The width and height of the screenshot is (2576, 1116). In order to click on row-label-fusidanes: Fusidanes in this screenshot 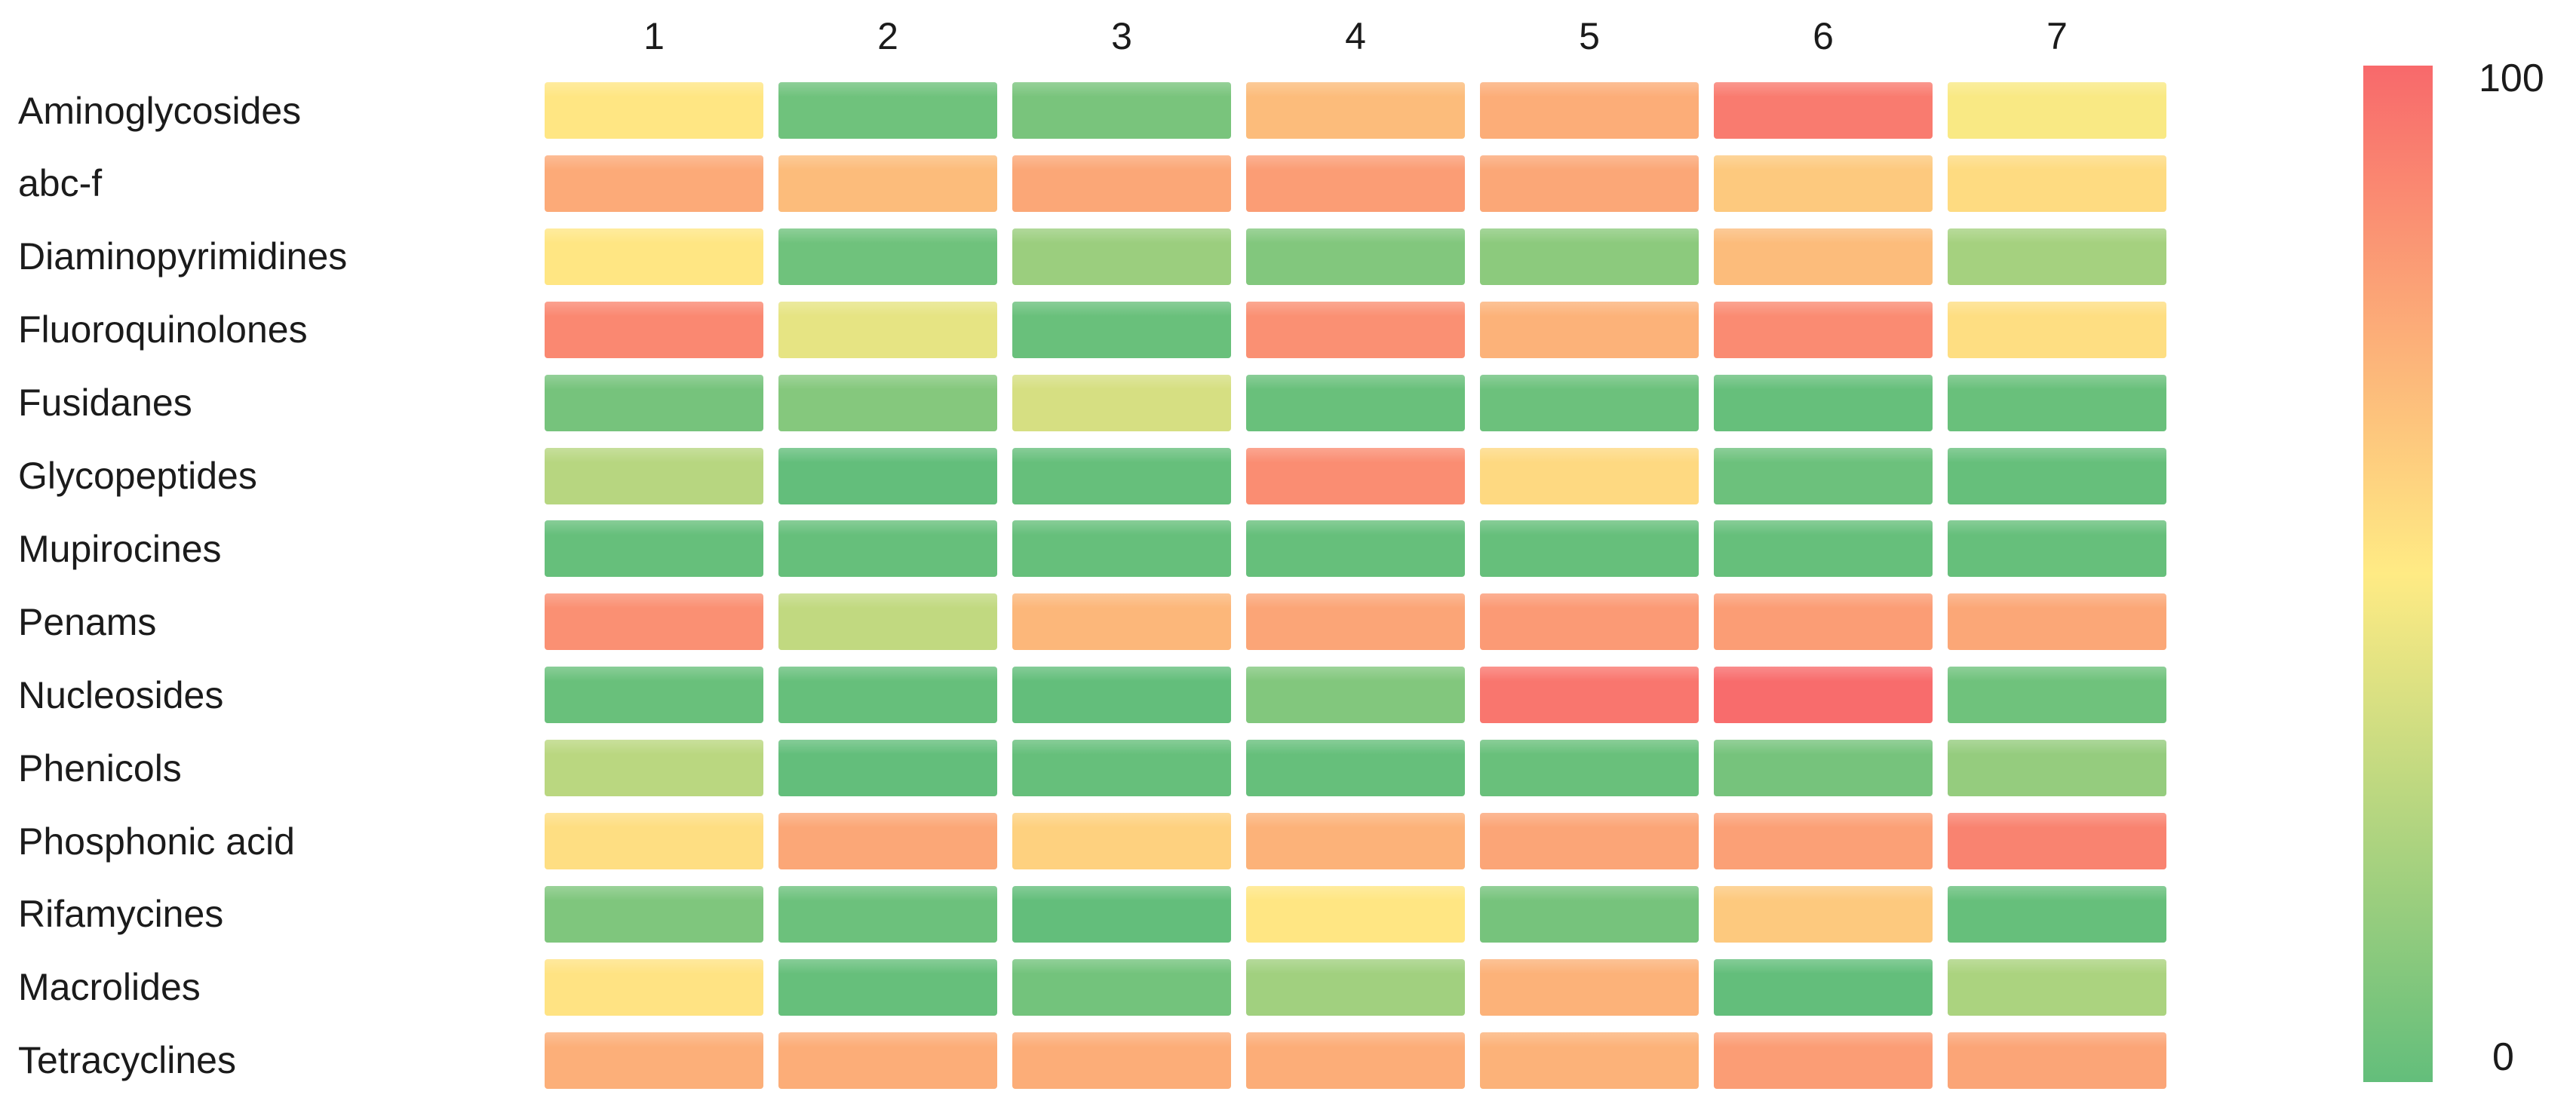, I will do `click(105, 403)`.